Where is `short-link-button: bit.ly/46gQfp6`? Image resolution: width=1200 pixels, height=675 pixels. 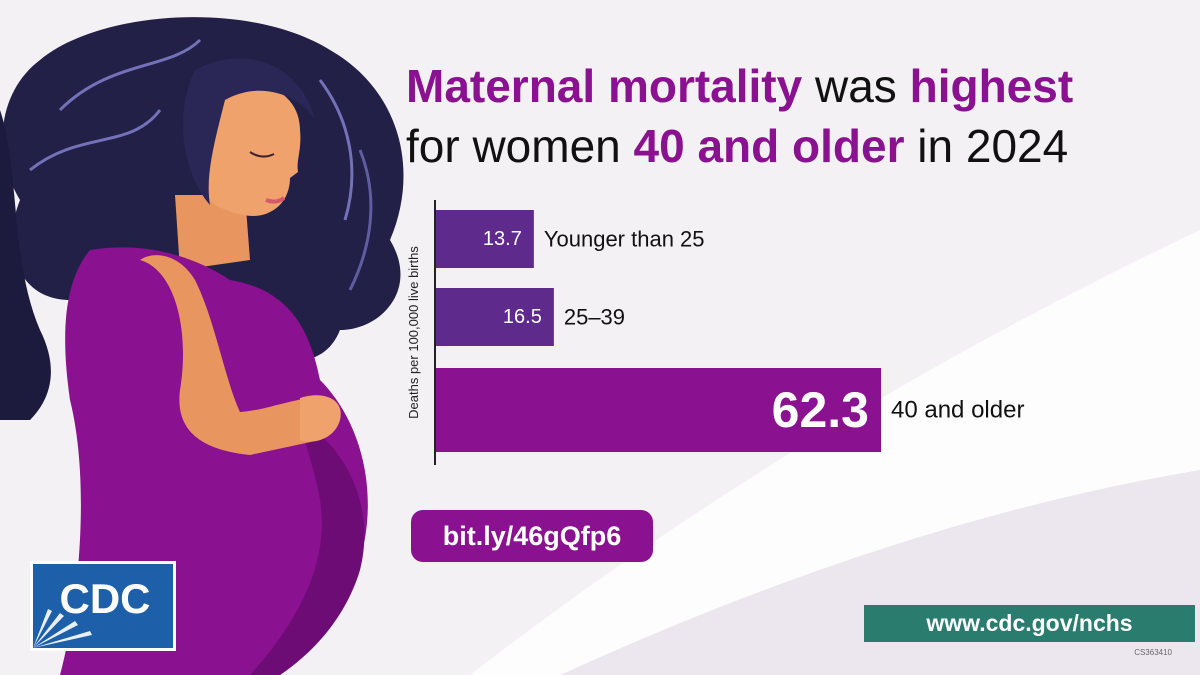 short-link-button: bit.ly/46gQfp6 is located at coordinates (532, 536).